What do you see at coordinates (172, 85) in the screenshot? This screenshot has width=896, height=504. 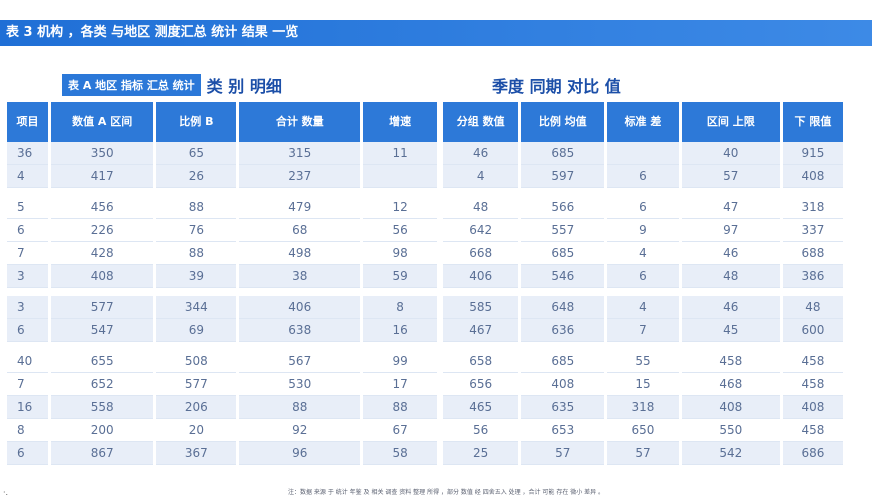 I see `left-subtitle-row: 表 A 地区 指标 汇总 统计 类 别 明细` at bounding box center [172, 85].